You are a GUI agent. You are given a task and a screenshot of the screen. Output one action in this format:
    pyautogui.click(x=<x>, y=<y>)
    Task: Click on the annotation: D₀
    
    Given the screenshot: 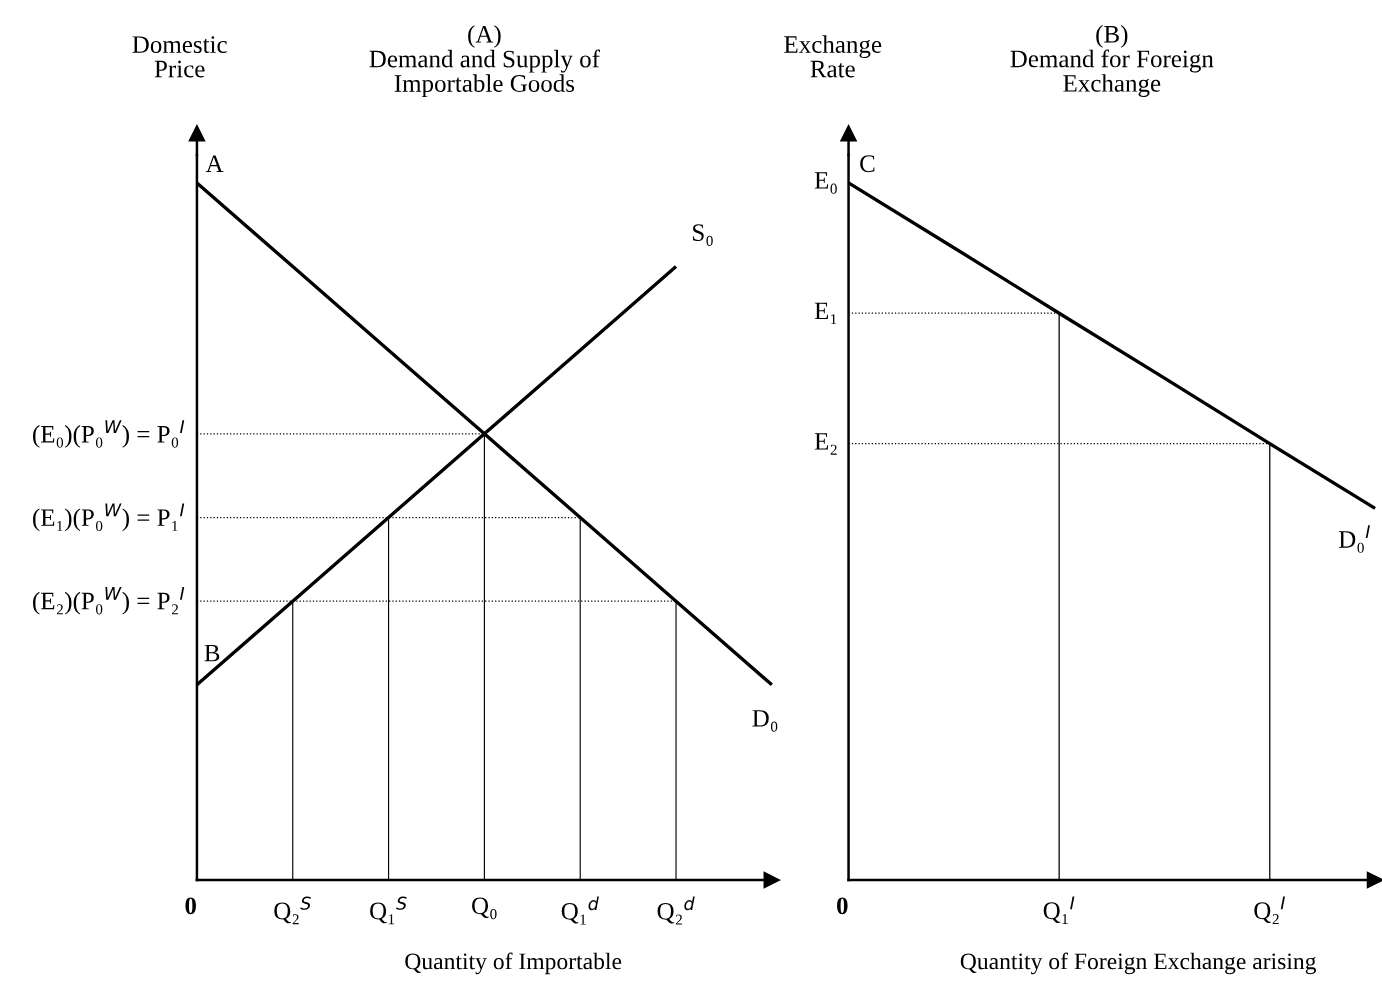 What is the action you would take?
    pyautogui.click(x=765, y=721)
    